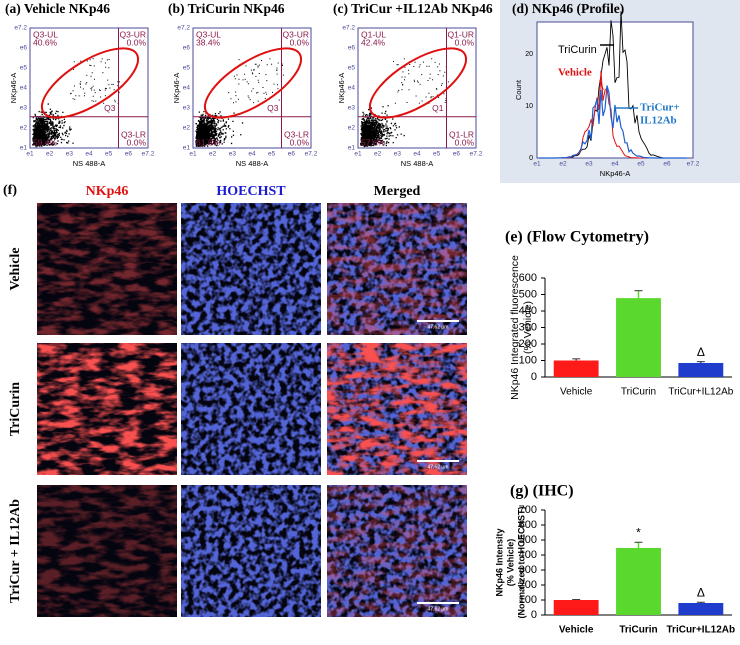 The height and width of the screenshot is (645, 740). I want to click on y-tick-label: e1, so click(187, 148).